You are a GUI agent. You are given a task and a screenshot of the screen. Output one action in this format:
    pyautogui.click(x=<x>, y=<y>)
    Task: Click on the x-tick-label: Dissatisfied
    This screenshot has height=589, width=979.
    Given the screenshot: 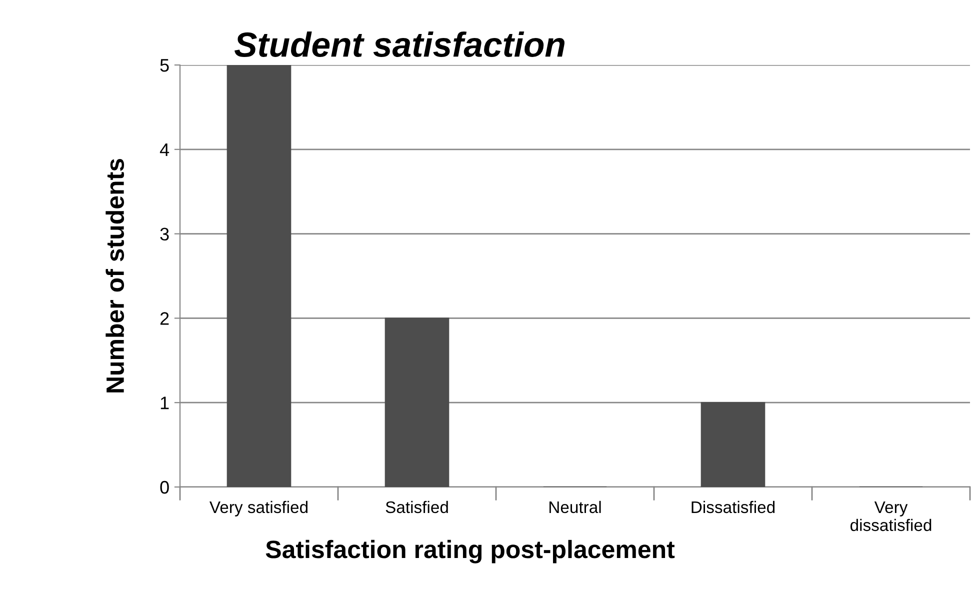 What is the action you would take?
    pyautogui.click(x=733, y=507)
    